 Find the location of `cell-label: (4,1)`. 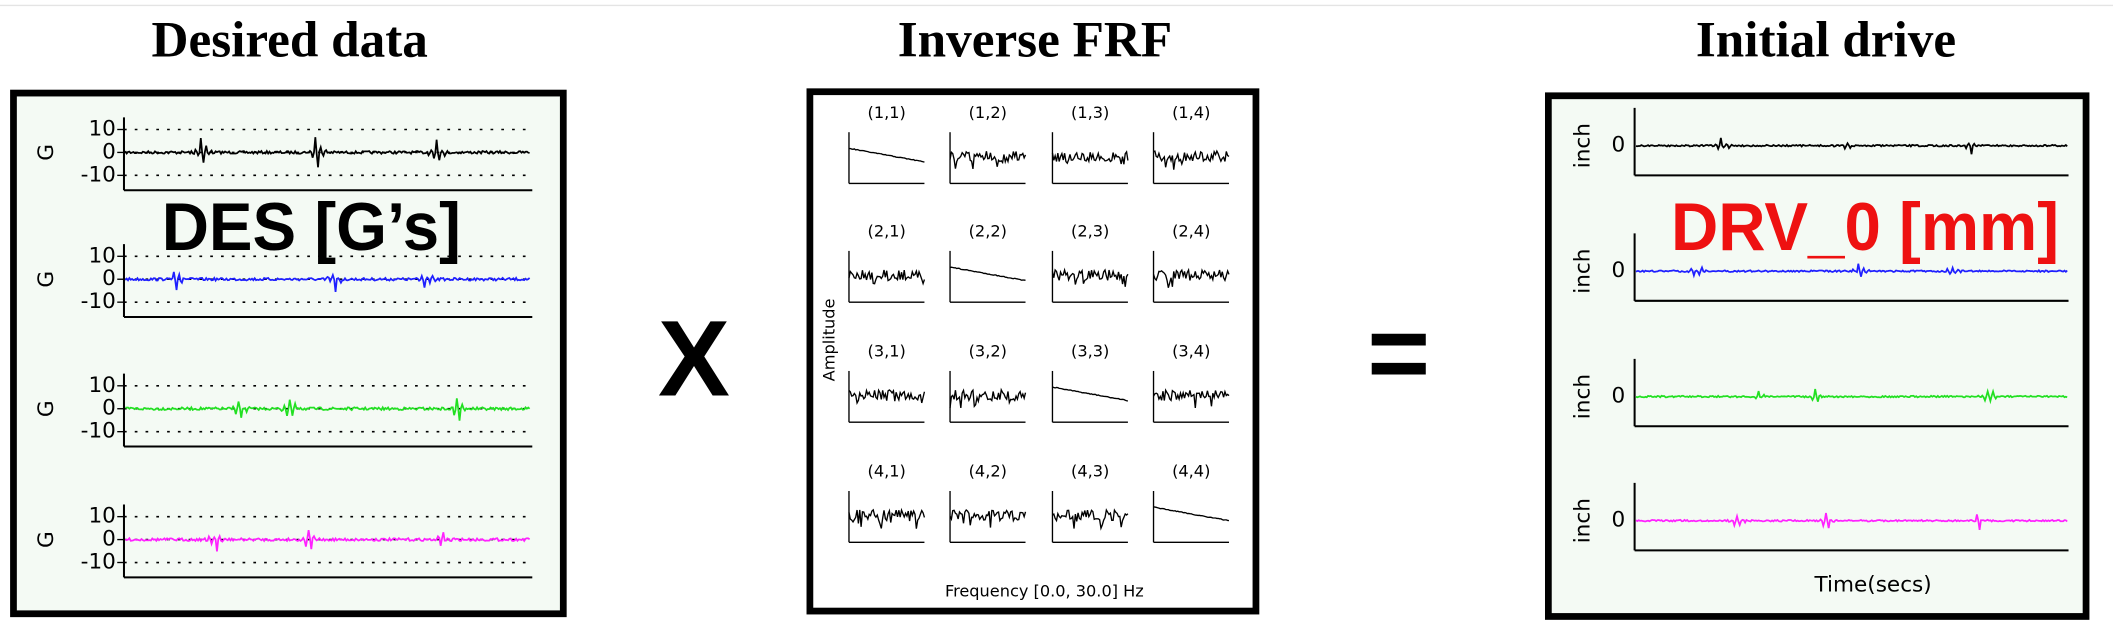

cell-label: (4,1) is located at coordinates (887, 471).